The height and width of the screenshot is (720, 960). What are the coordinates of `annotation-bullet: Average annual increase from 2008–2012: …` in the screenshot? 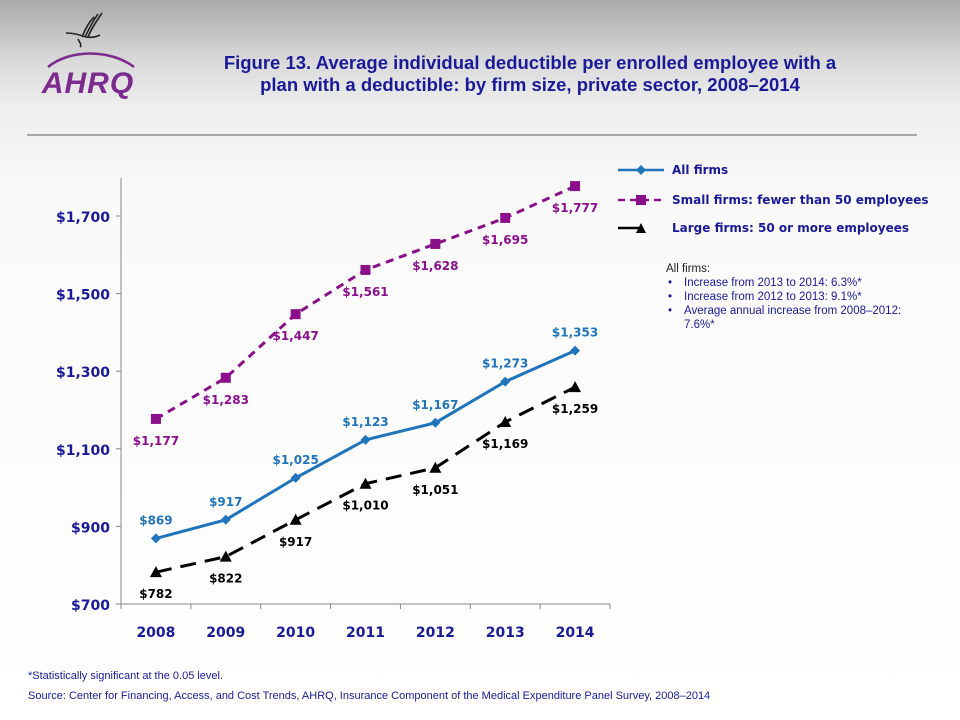 It's located at (792, 318).